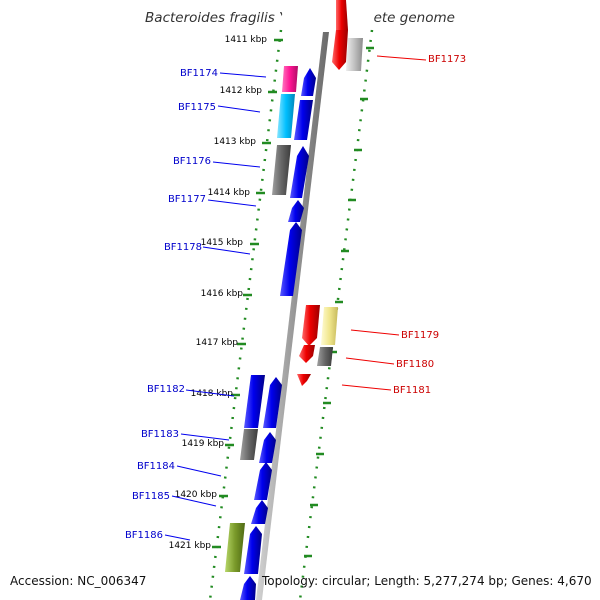  What do you see at coordinates (151, 496) in the screenshot?
I see `gene-label-bf1185: BF1185` at bounding box center [151, 496].